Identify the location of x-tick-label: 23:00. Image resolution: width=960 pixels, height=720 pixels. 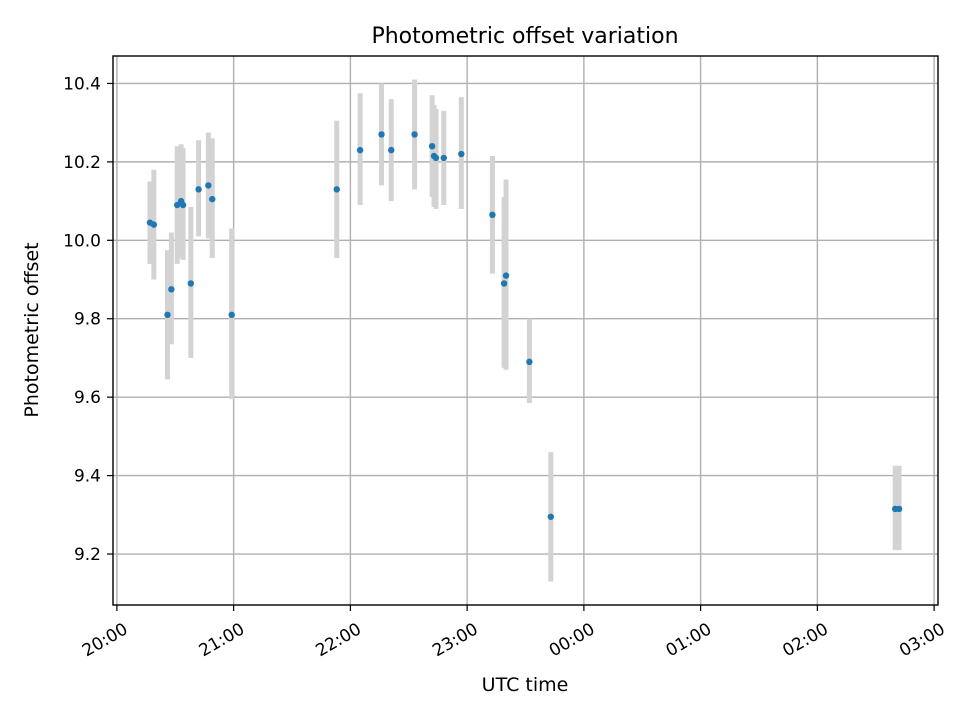
(455, 640).